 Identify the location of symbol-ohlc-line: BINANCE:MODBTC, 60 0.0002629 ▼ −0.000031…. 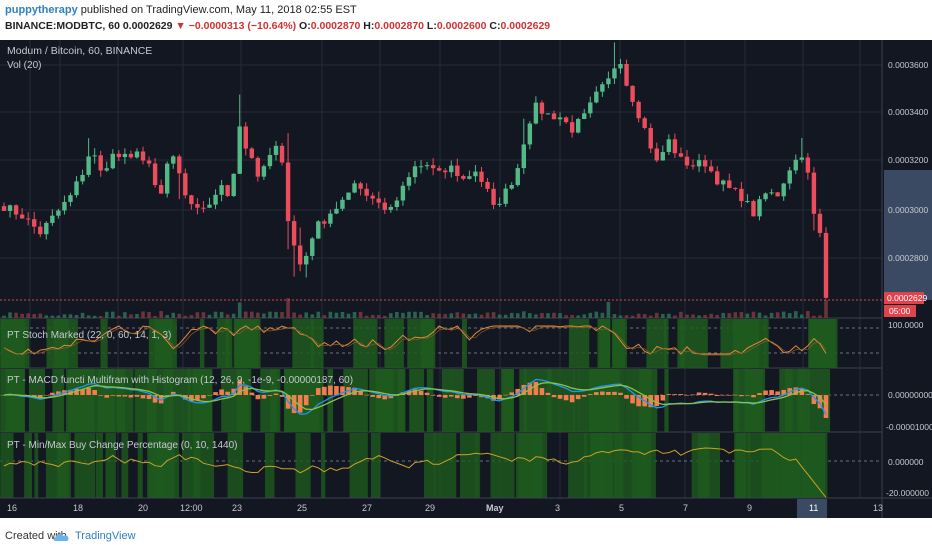
(277, 26).